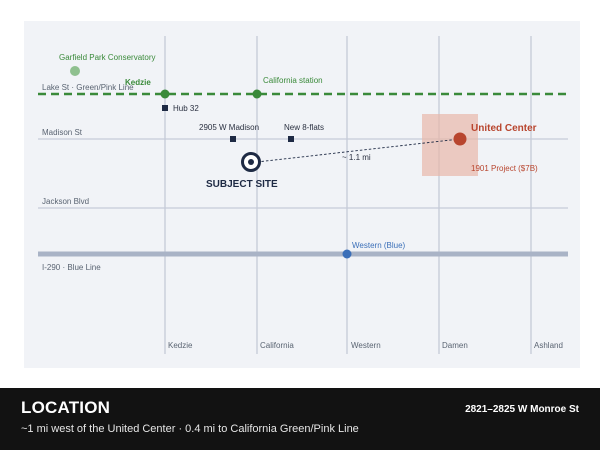  I want to click on footer-address: 2821–2825 W Monroe St, so click(522, 409).